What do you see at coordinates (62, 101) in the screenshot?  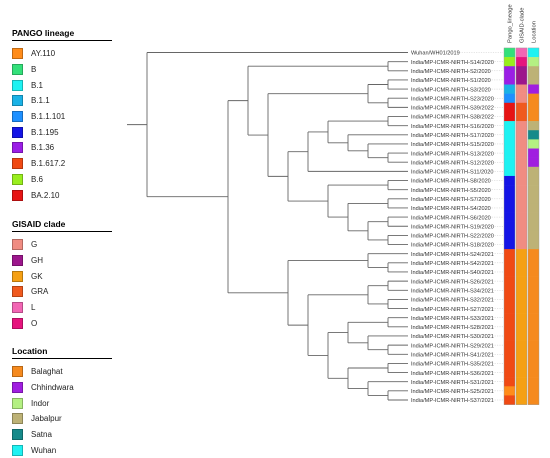 I see `legend-item-b-1-1: B.1.1` at bounding box center [62, 101].